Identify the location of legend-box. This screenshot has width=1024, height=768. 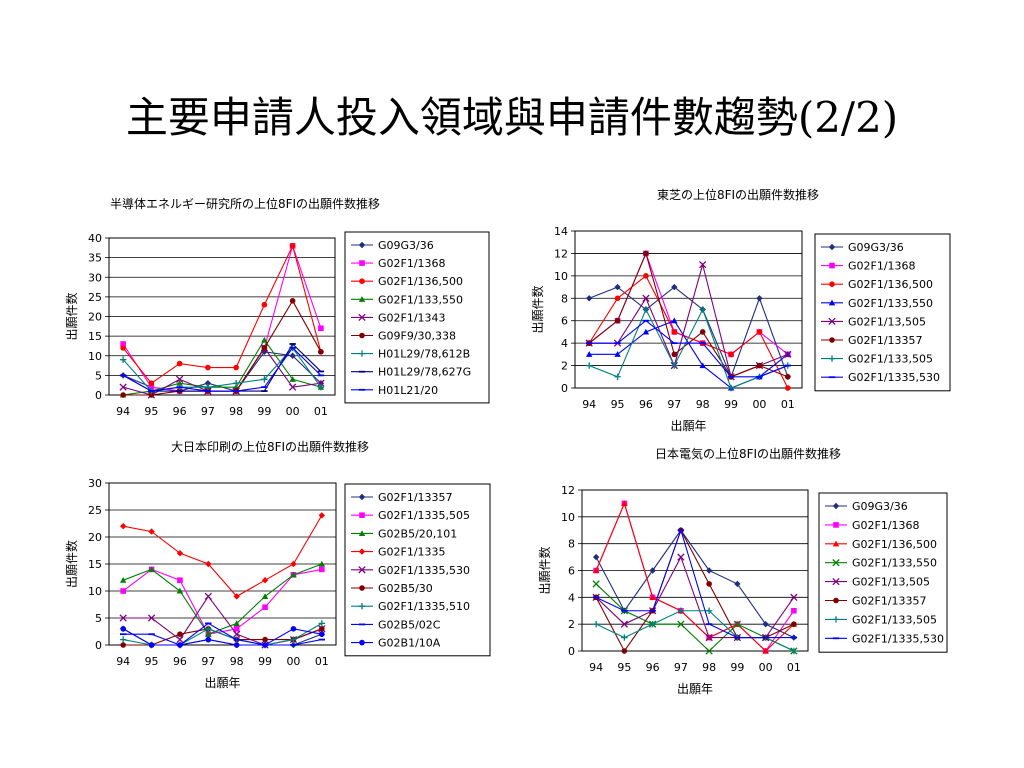
(883, 572).